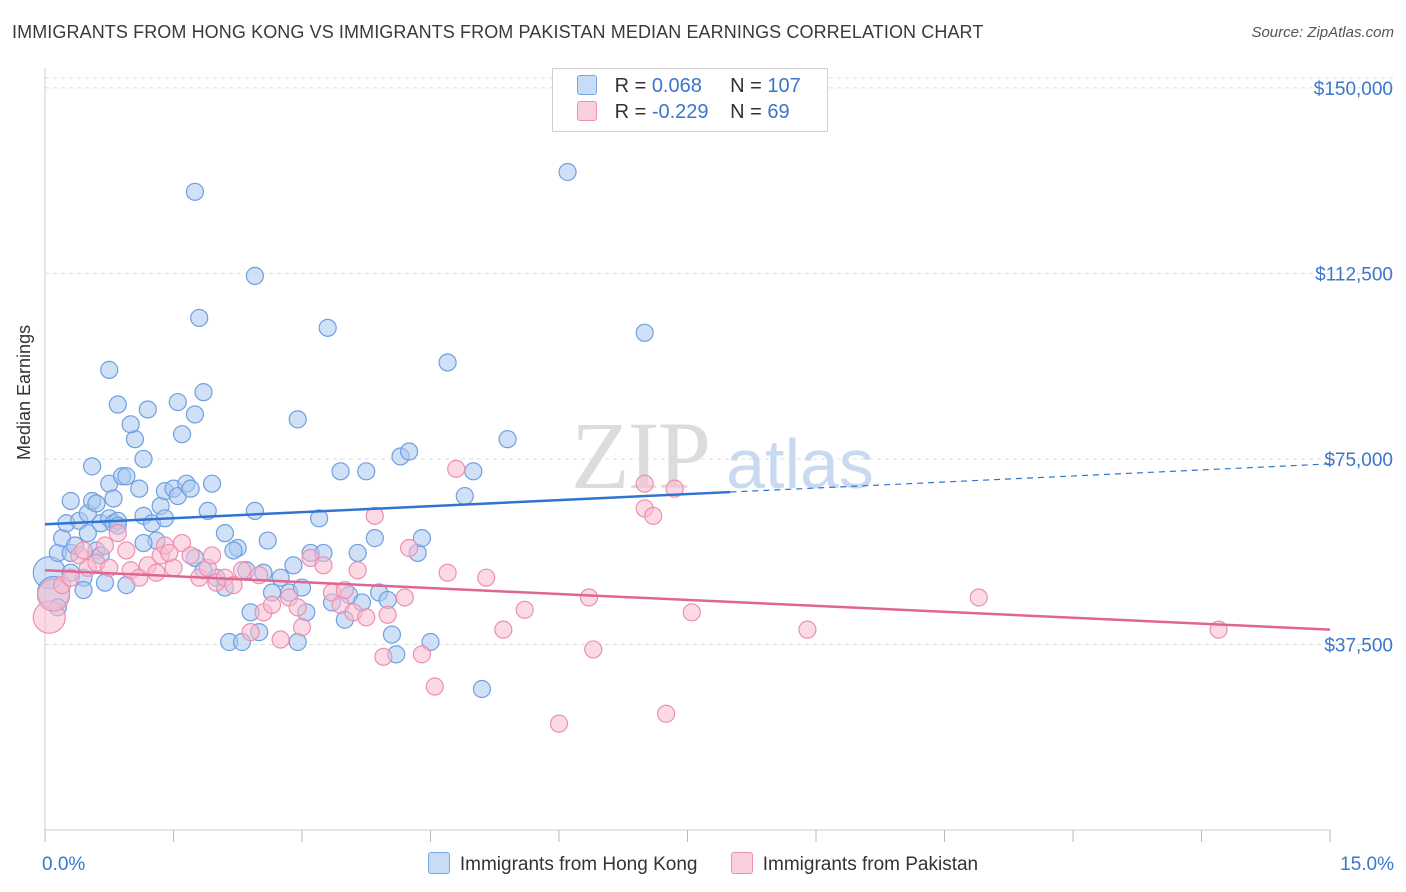 This screenshot has width=1406, height=892. Describe the element at coordinates (63, 864) in the screenshot. I see `x-tick-label-min: 0.0%` at that location.